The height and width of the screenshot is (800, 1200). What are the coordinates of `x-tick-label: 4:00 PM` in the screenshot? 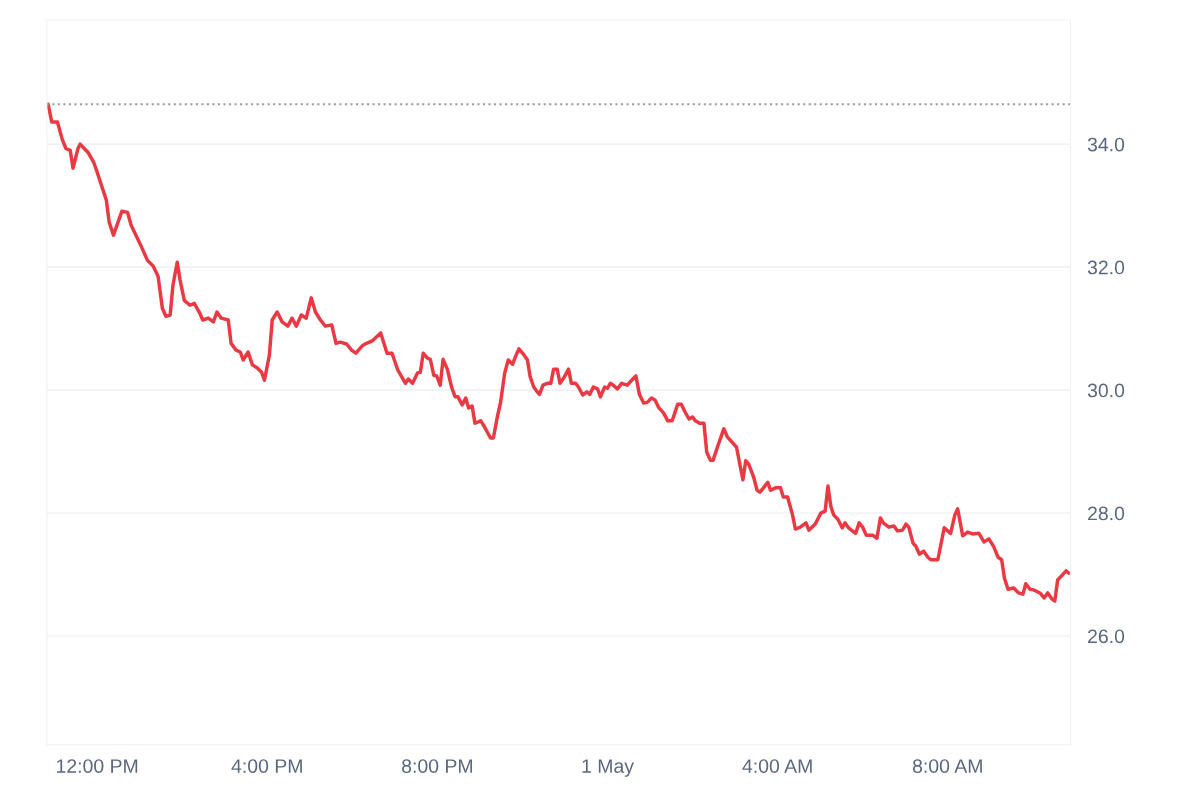 It's located at (266, 766).